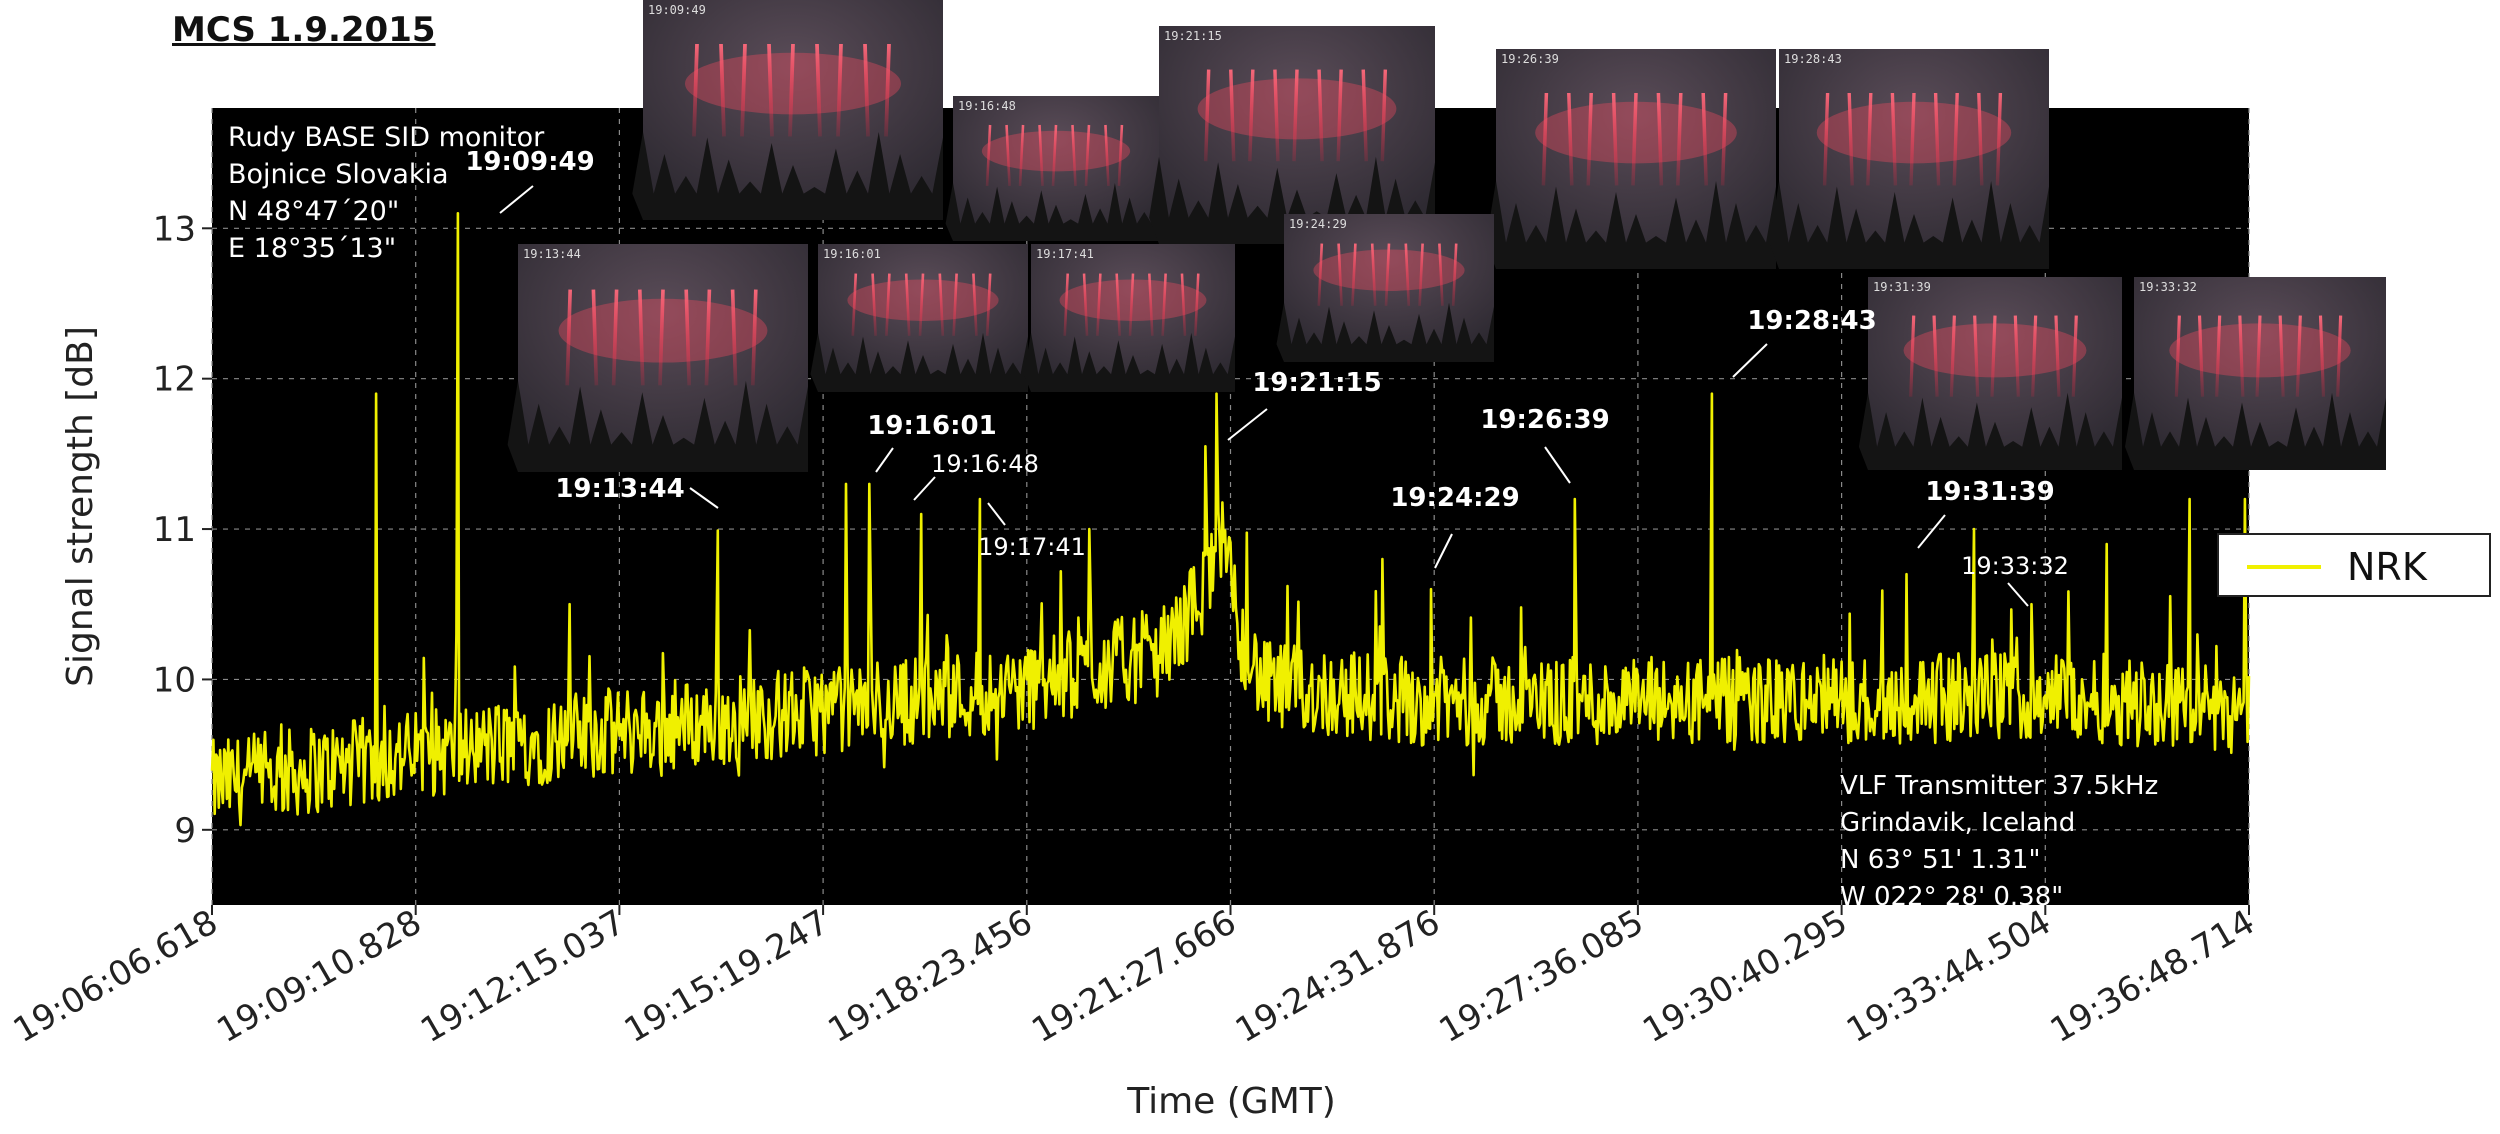  Describe the element at coordinates (1957, 823) in the screenshot. I see `transmitter-info-line: Grindavik, Iceland` at that location.